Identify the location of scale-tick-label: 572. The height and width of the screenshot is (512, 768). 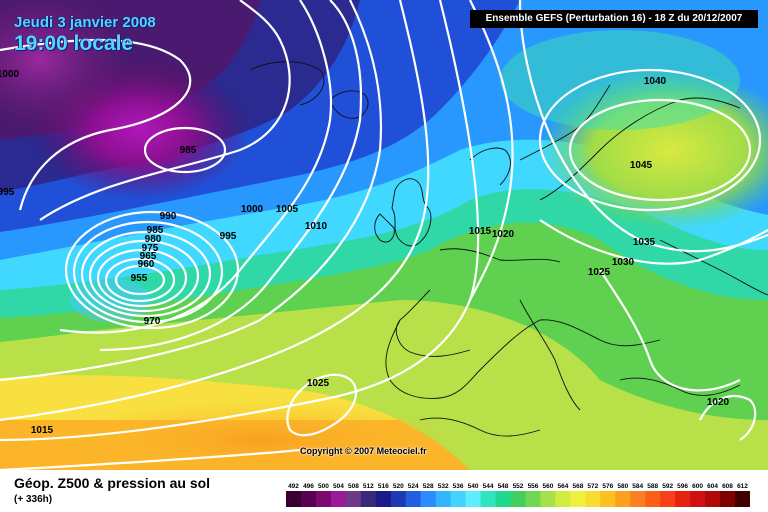
(592, 486).